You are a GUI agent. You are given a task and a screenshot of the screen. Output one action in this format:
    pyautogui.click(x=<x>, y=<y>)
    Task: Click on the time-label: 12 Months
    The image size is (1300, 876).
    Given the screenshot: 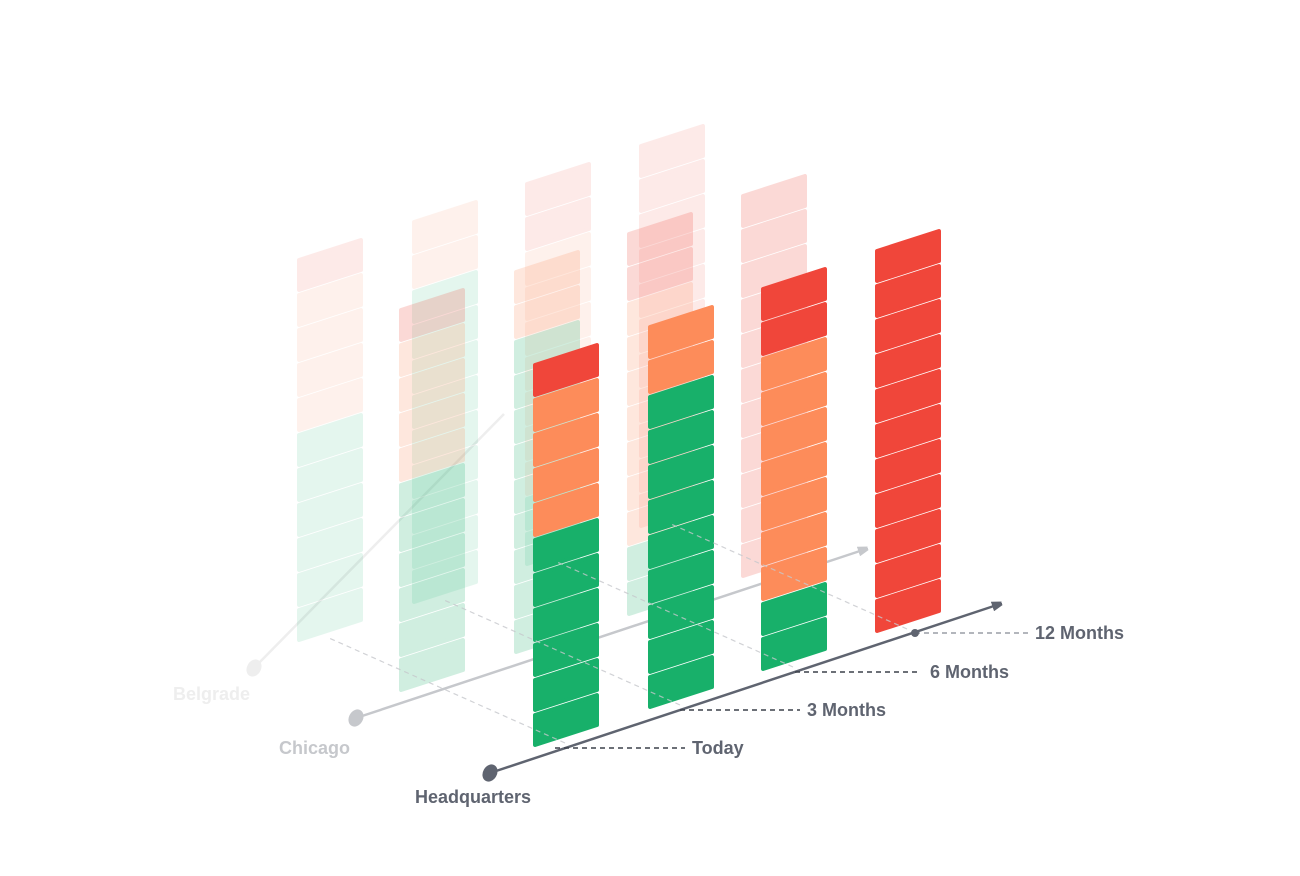 What is the action you would take?
    pyautogui.click(x=1079, y=633)
    